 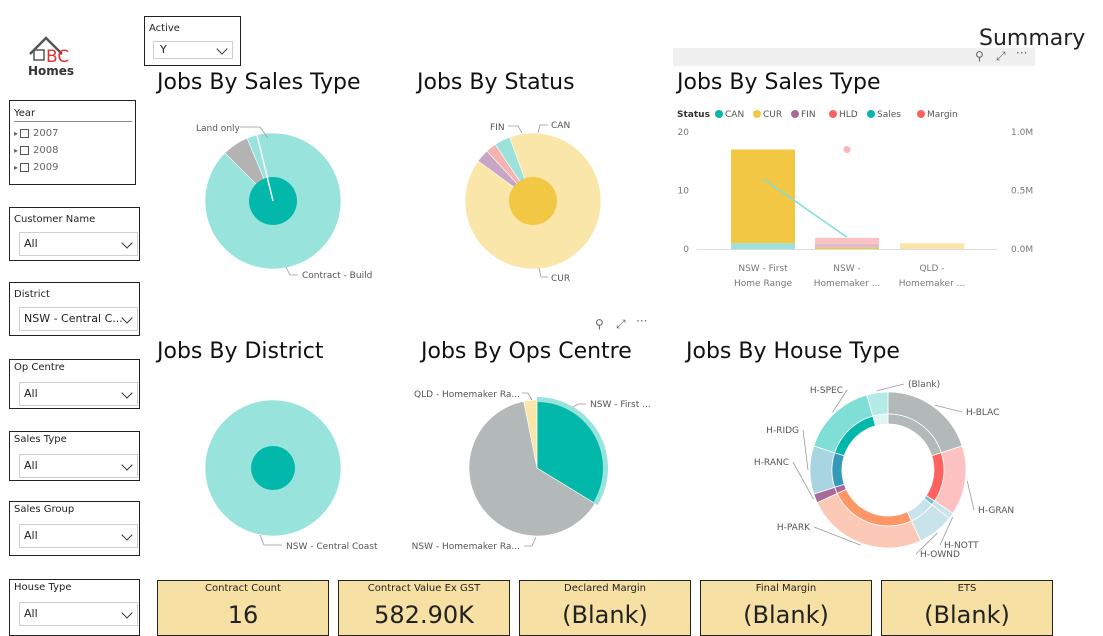 What do you see at coordinates (78, 614) in the screenshot?
I see `house-type-dropdown: All` at bounding box center [78, 614].